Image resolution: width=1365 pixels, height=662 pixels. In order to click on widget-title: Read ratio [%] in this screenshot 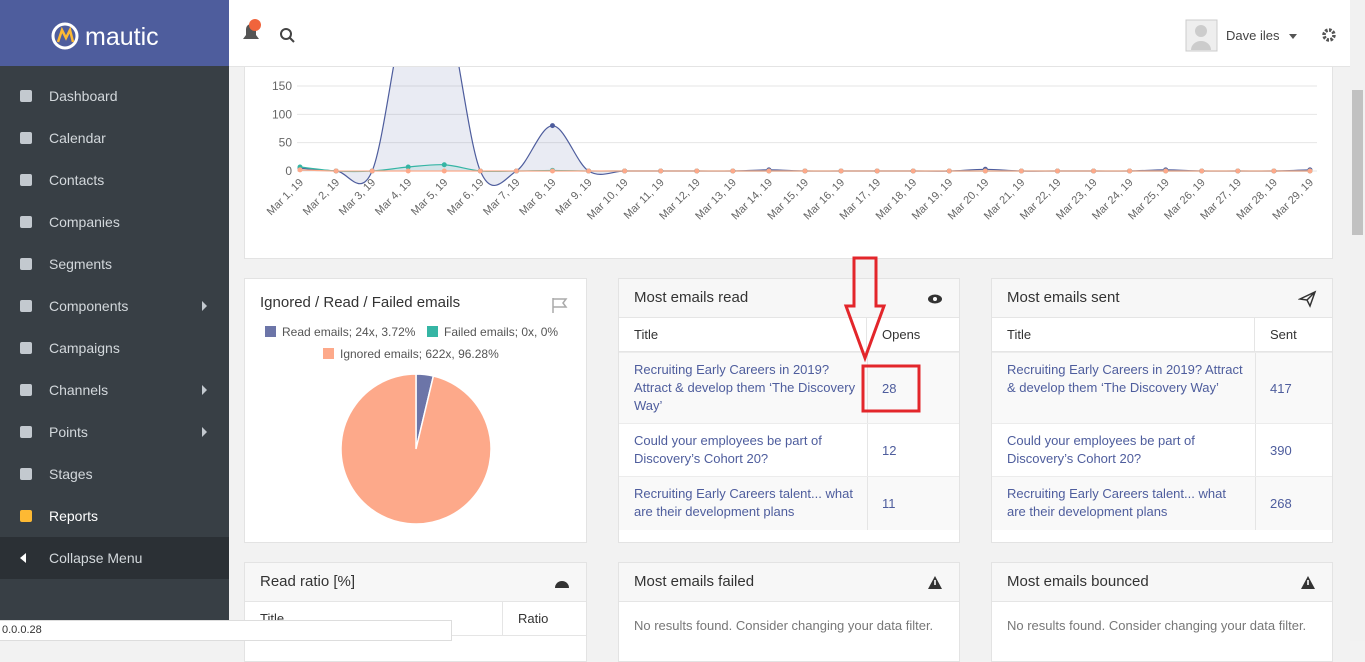, I will do `click(308, 581)`.